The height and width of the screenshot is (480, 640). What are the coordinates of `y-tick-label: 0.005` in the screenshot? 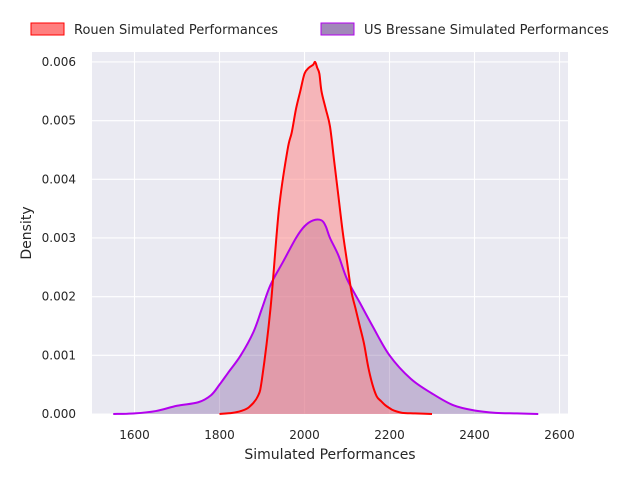 It's located at (59, 121).